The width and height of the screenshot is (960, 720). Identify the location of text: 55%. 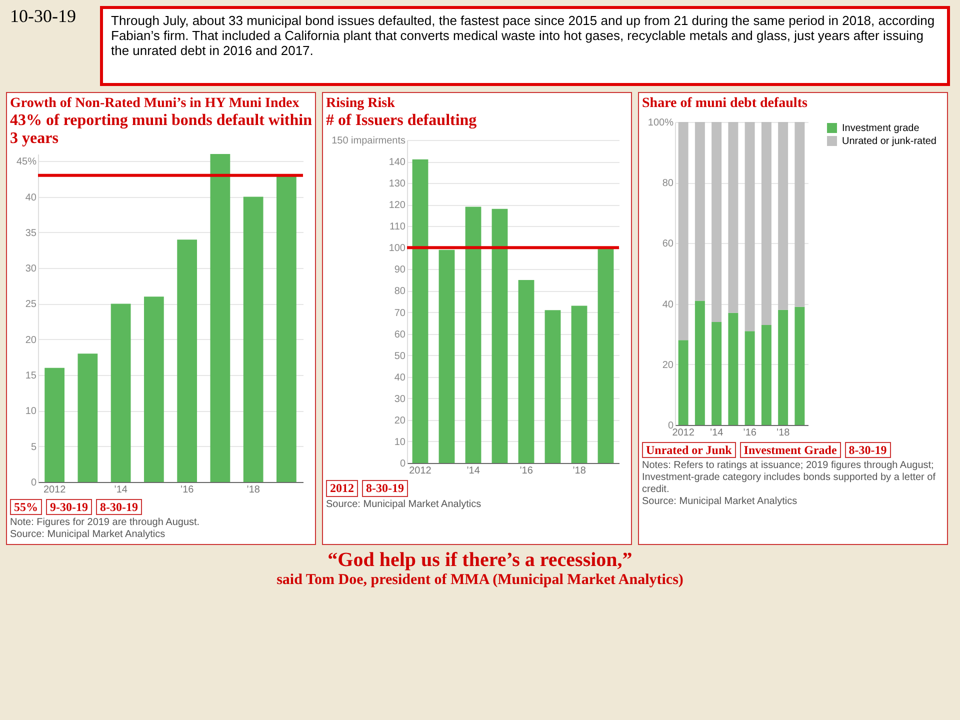
(26, 507).